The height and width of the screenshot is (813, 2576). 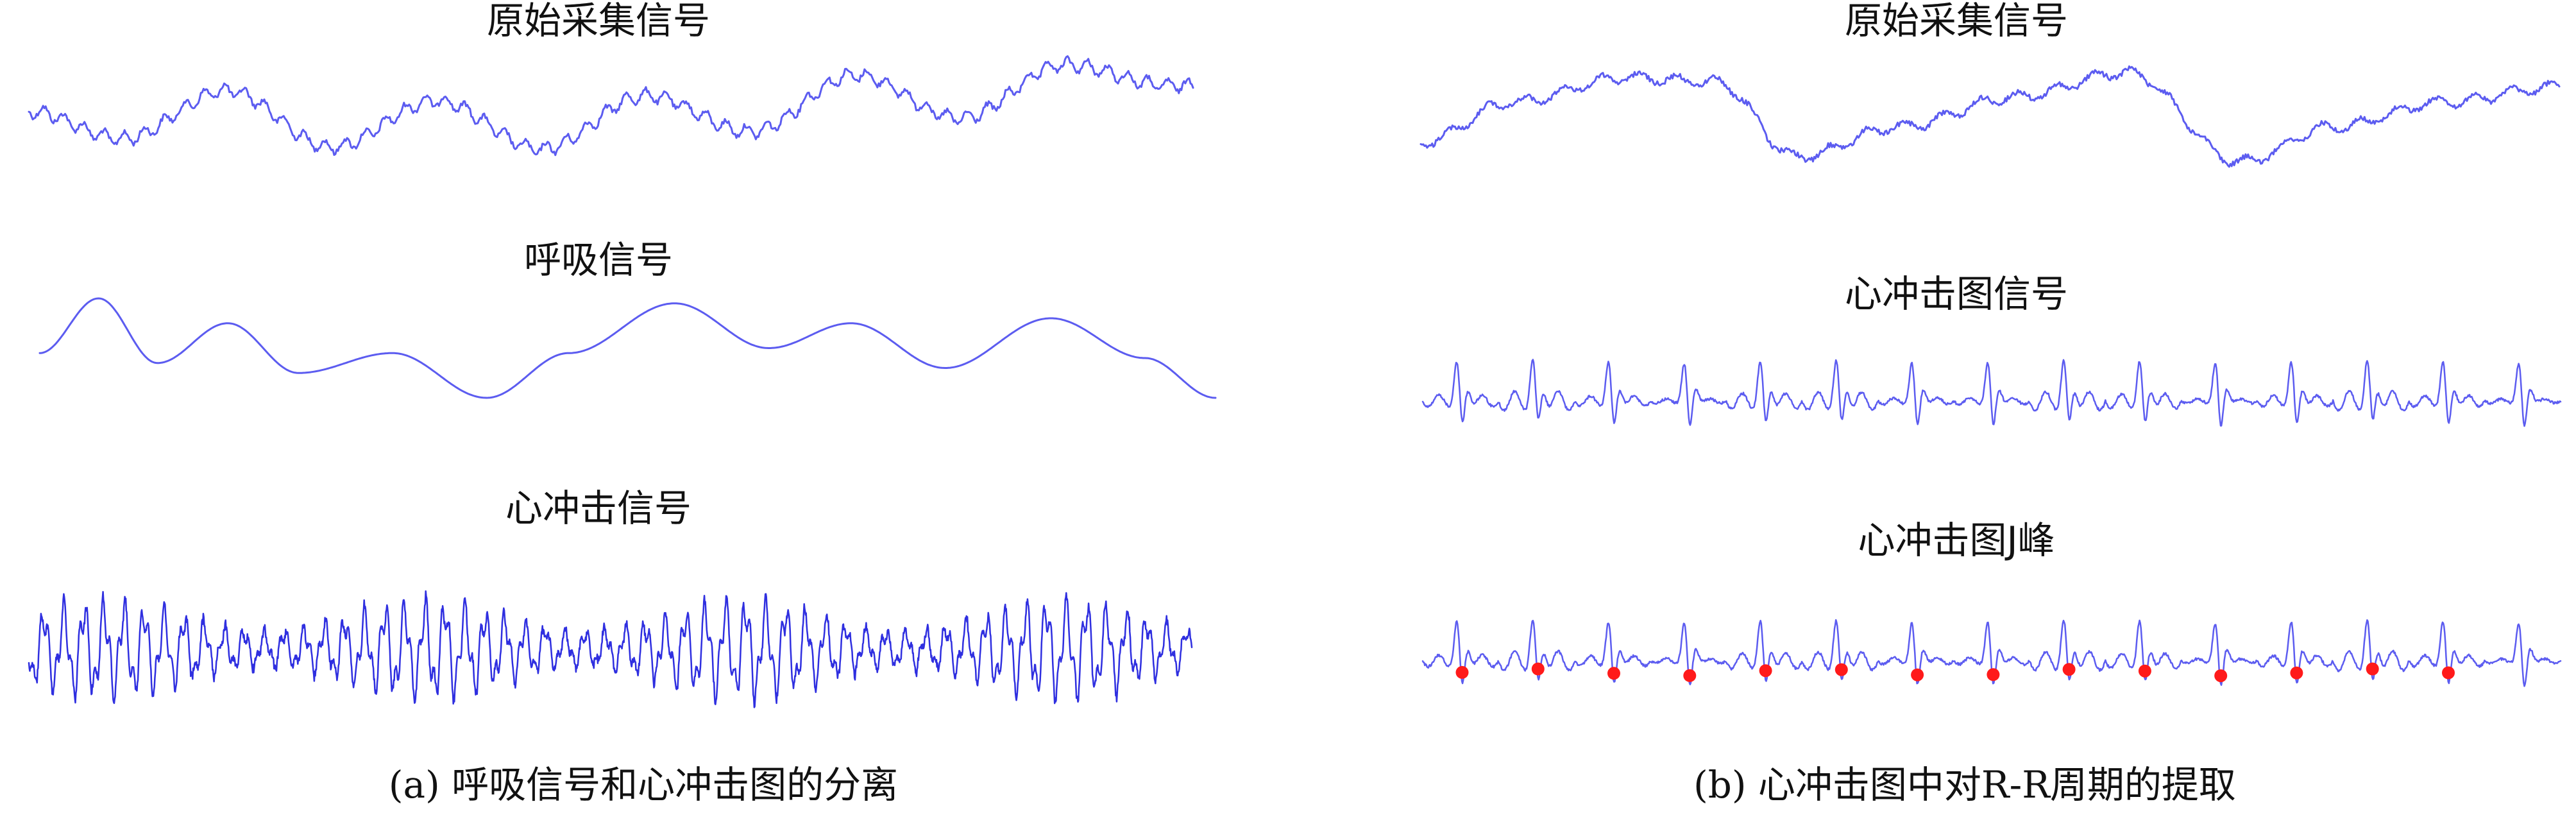 I want to click on panel-b-caption: (b) 心冲击图中对R-R周期的提取, so click(x=1964, y=785).